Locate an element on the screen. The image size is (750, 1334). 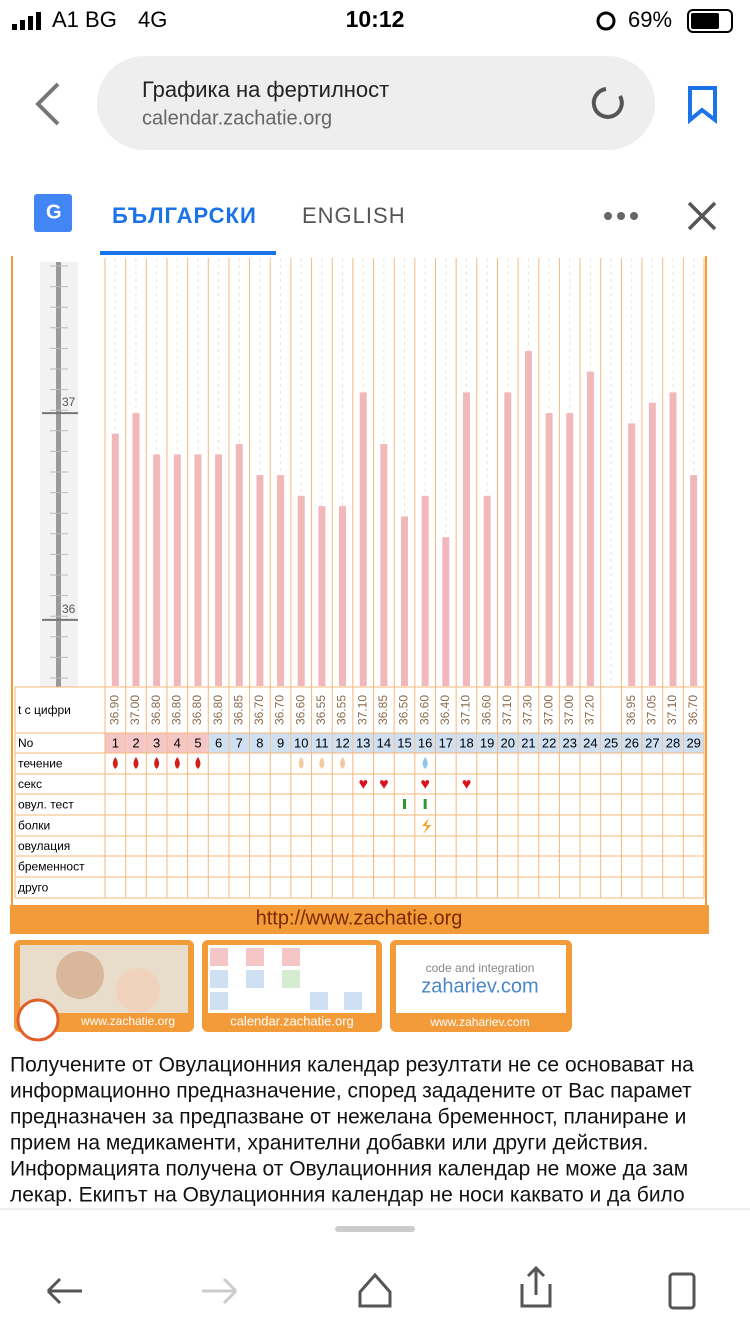
banner: www.zachatie.org is located at coordinates (104, 991).